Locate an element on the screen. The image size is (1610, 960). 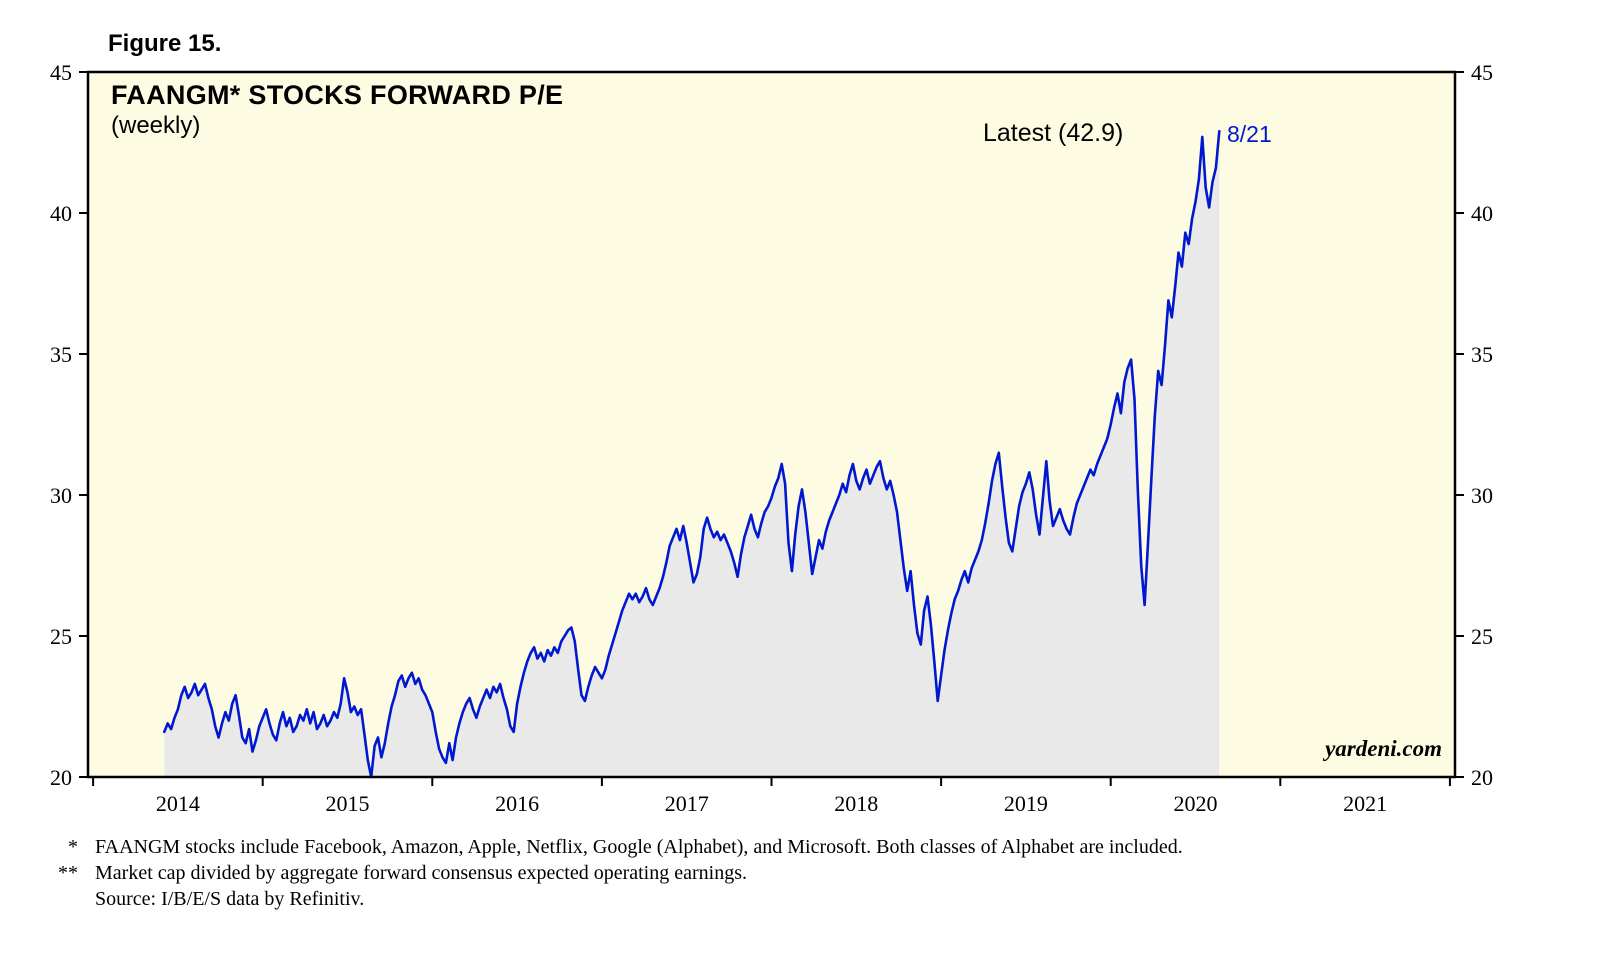
y-tick-label-left: 40 is located at coordinates (61, 213).